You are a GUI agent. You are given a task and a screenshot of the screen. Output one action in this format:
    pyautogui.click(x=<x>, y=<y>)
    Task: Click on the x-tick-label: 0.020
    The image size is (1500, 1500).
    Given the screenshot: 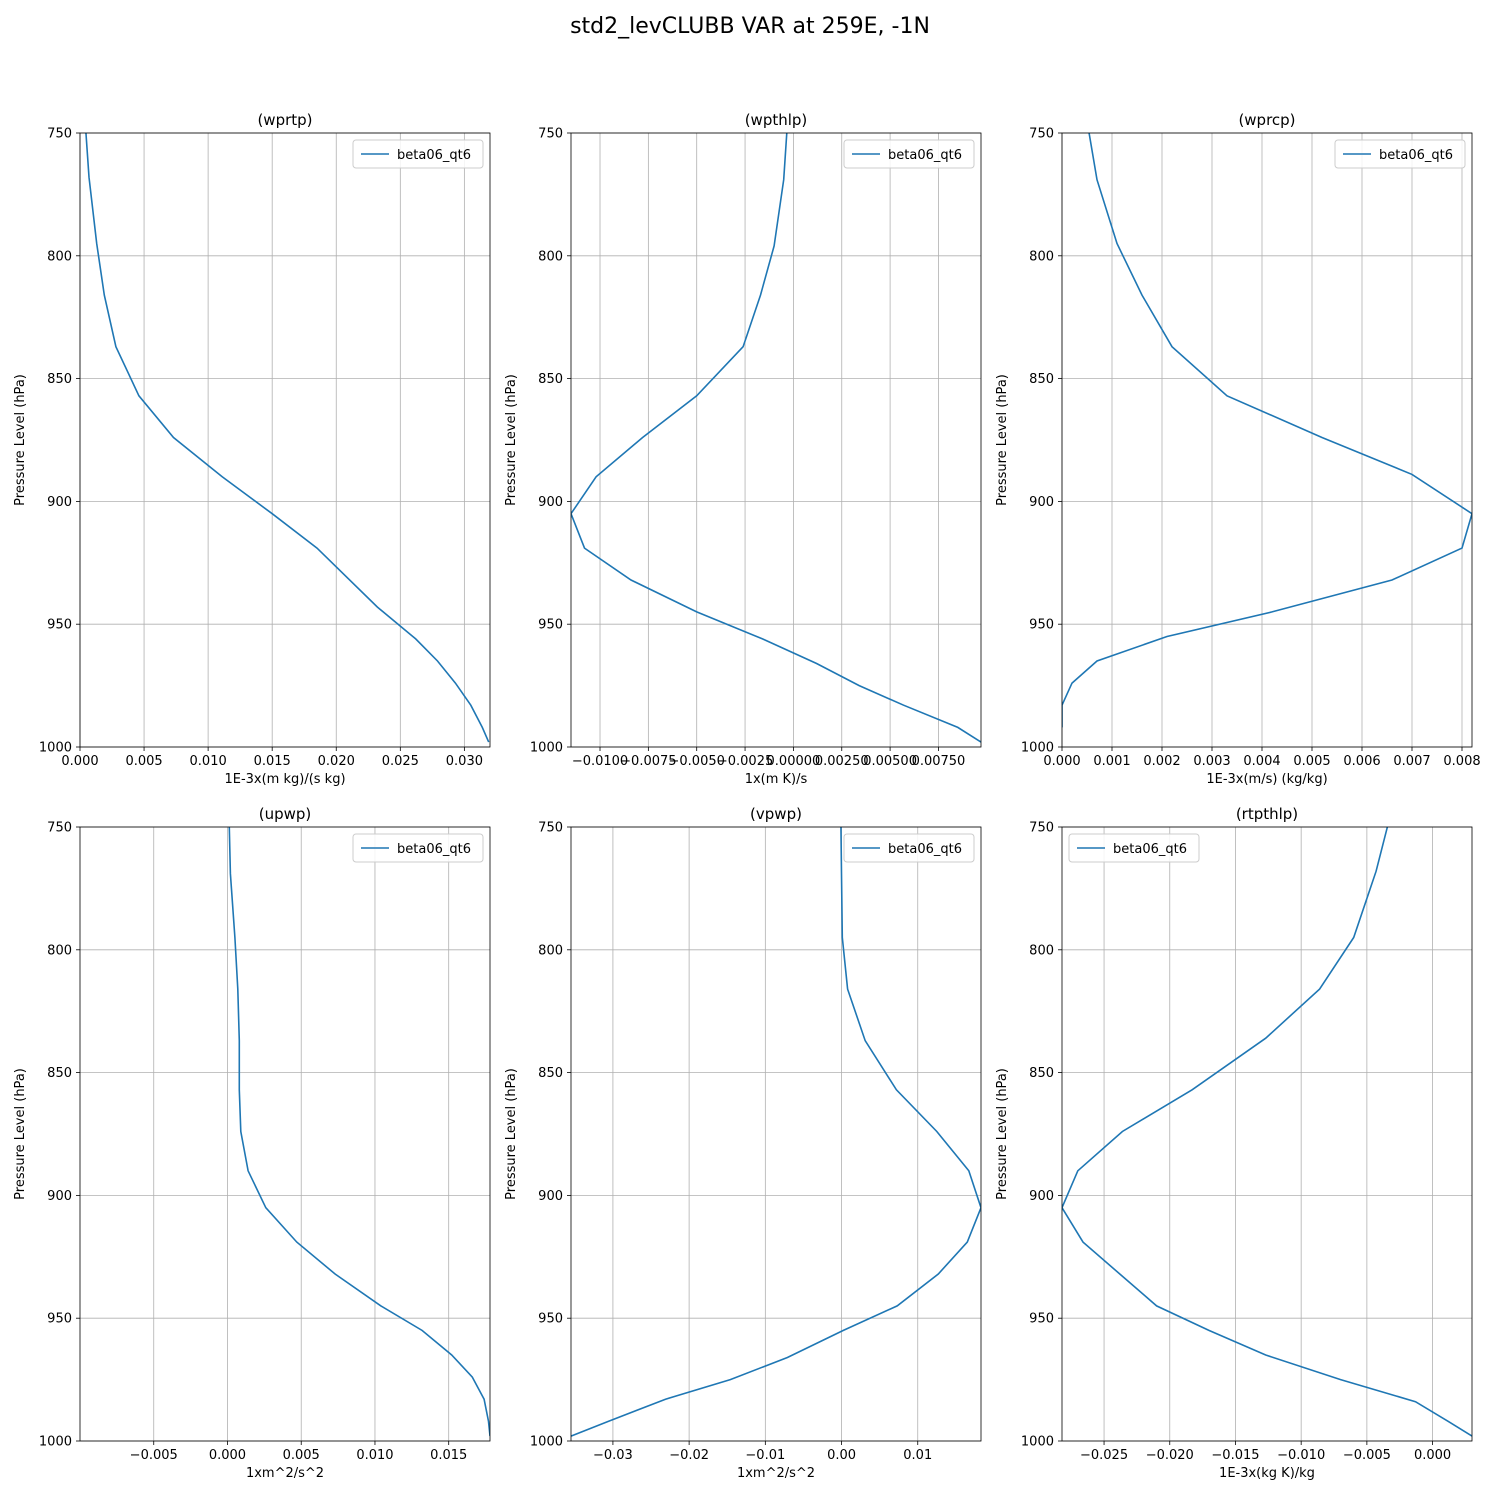 What is the action you would take?
    pyautogui.click(x=336, y=761)
    